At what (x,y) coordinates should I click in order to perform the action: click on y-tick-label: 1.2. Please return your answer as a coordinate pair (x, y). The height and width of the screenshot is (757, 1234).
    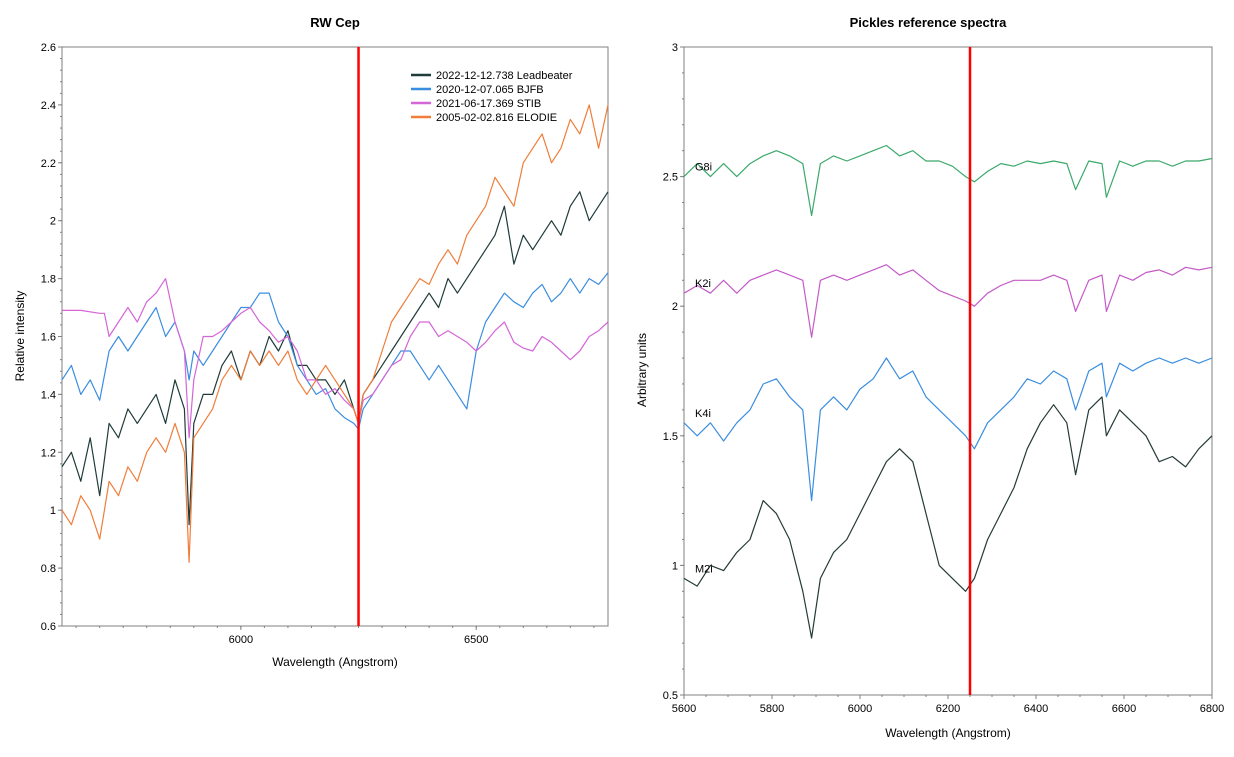
    Looking at the image, I should click on (48, 453).